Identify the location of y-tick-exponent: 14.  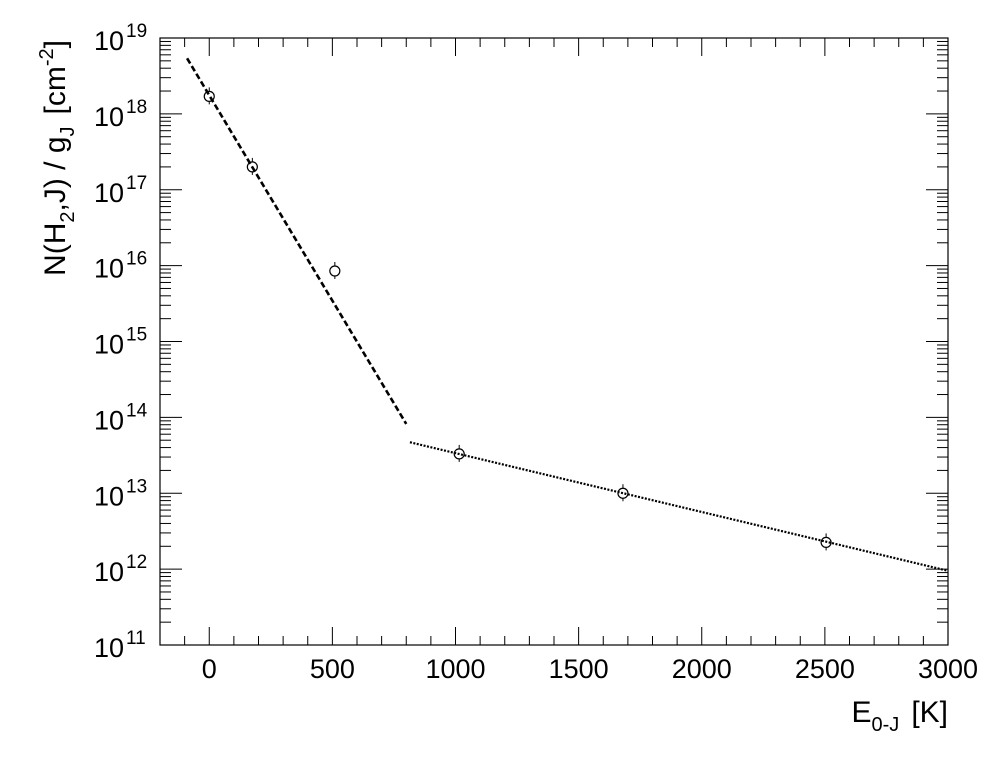
(137, 410).